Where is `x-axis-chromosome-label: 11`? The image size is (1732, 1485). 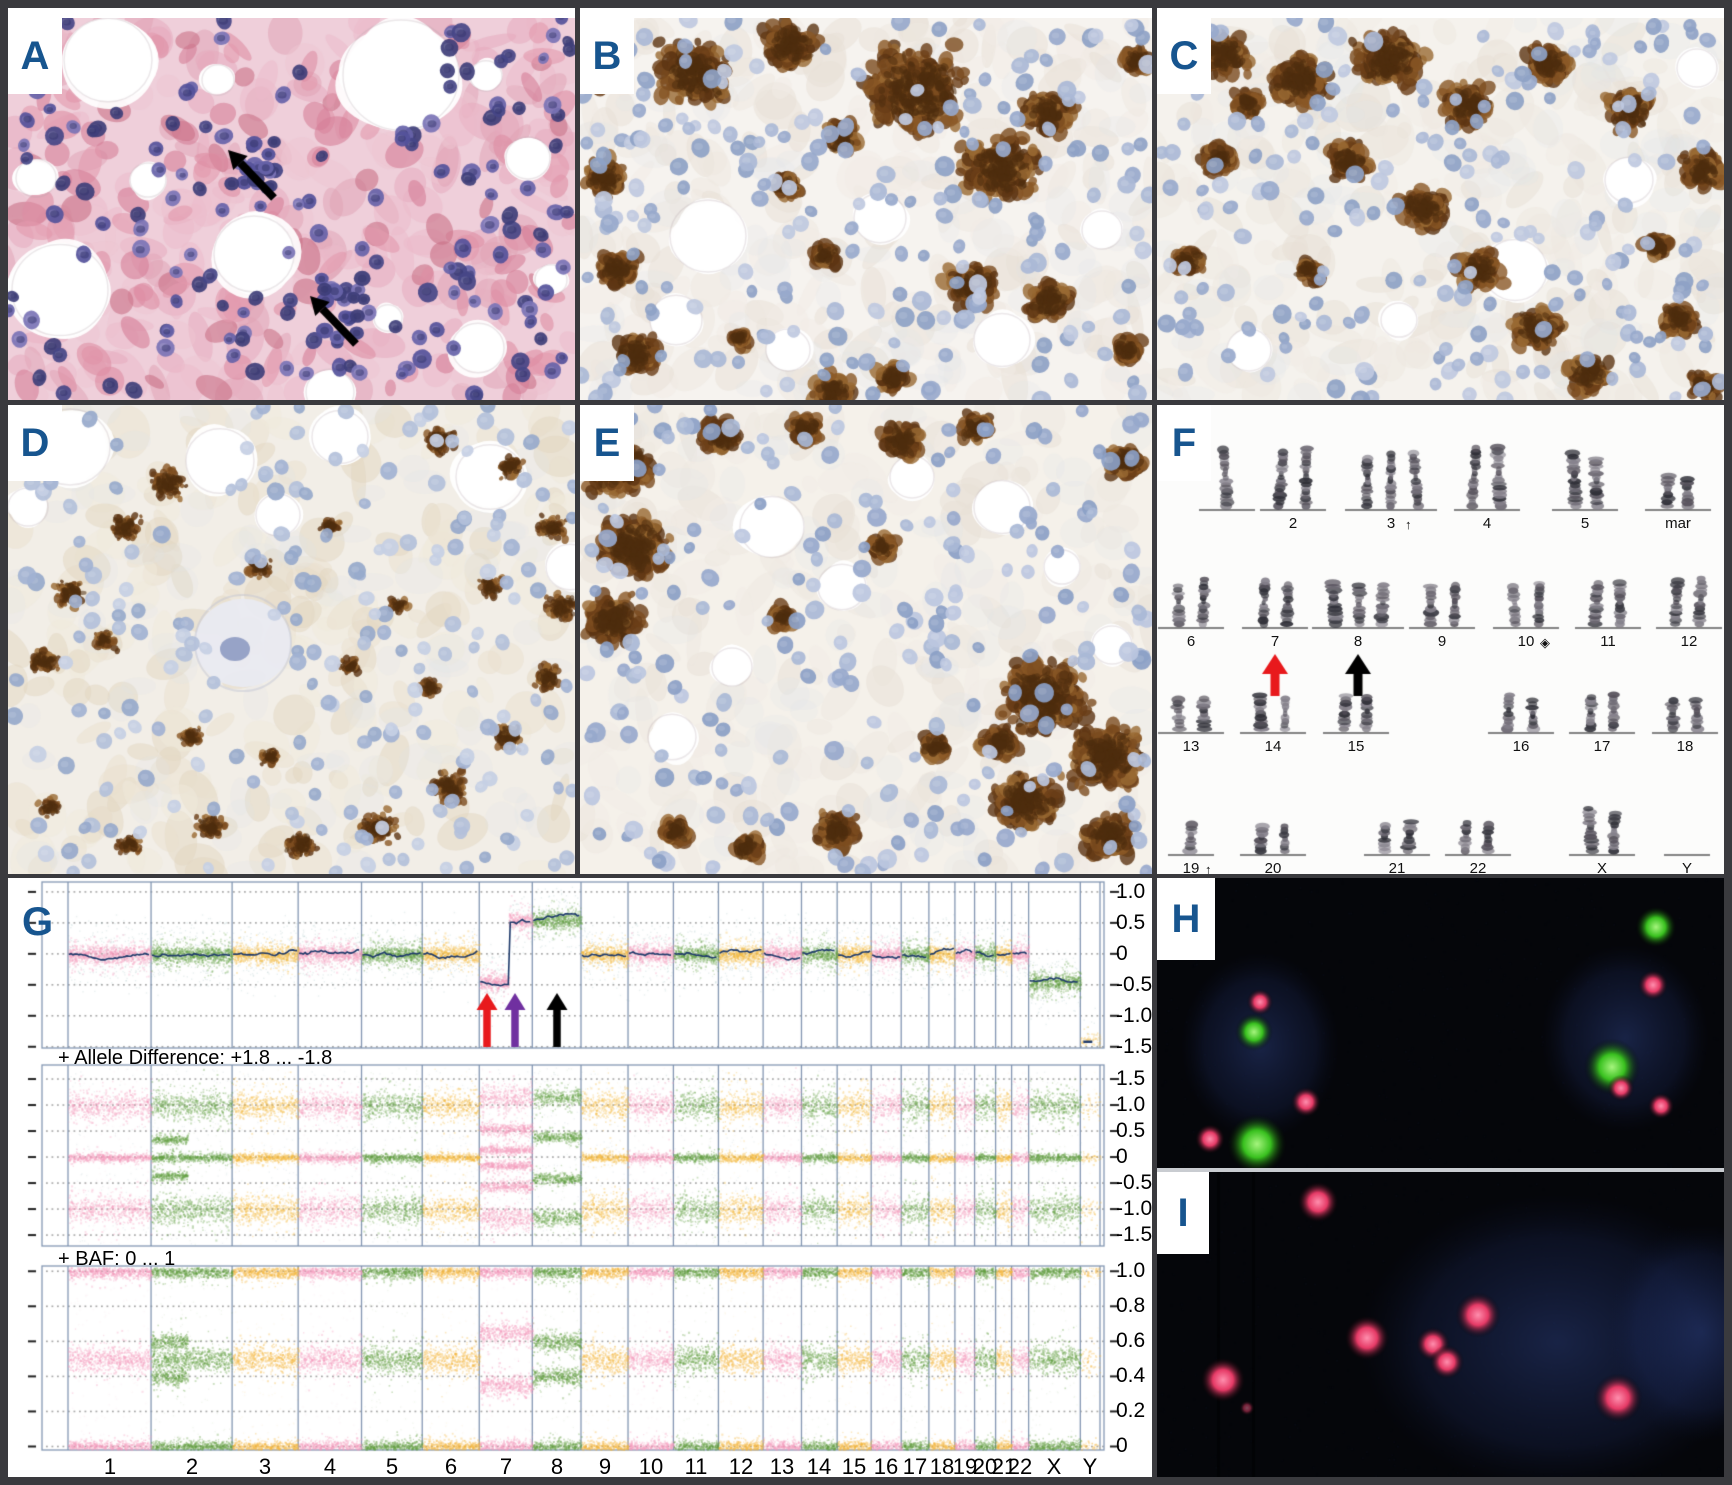
x-axis-chromosome-label: 11 is located at coordinates (696, 1466).